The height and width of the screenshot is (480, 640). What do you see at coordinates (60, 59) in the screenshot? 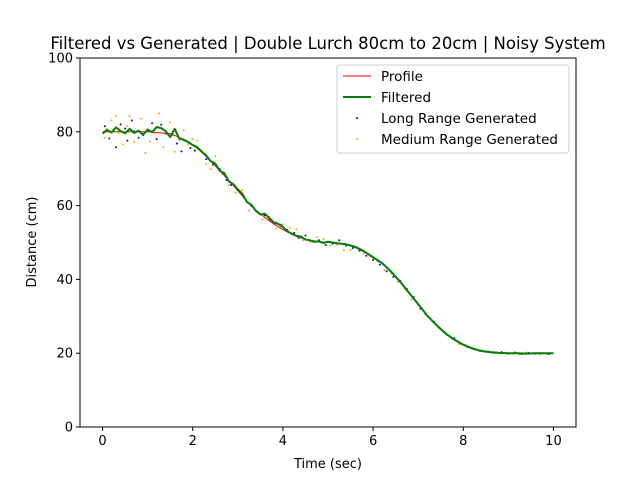
I see `y-tick-label: 100` at bounding box center [60, 59].